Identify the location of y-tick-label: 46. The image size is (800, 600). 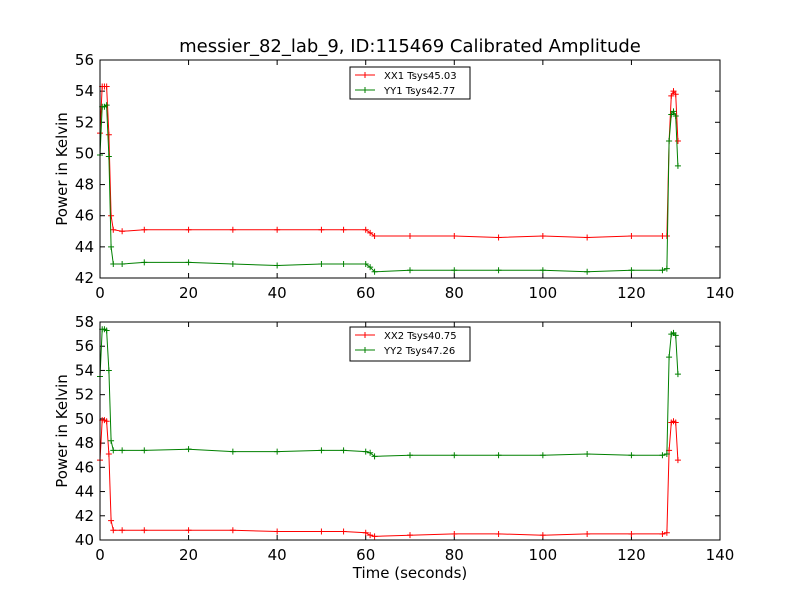
(84, 216).